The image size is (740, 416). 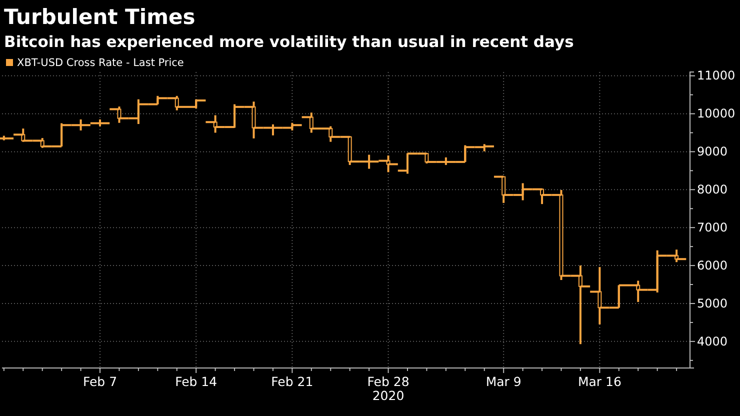 What do you see at coordinates (100, 17) in the screenshot?
I see `chart-title: Turbulent Times` at bounding box center [100, 17].